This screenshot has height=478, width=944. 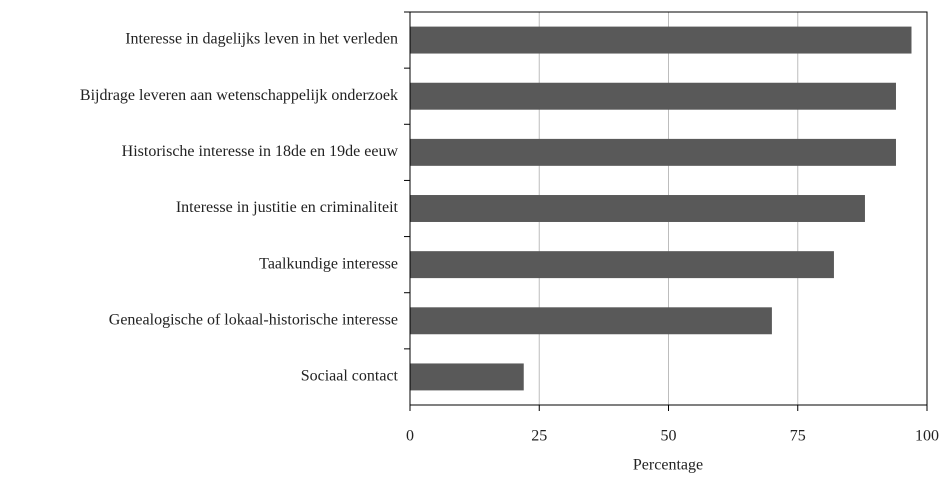 I want to click on y-tick-label: Taalkundige interesse, so click(x=328, y=263).